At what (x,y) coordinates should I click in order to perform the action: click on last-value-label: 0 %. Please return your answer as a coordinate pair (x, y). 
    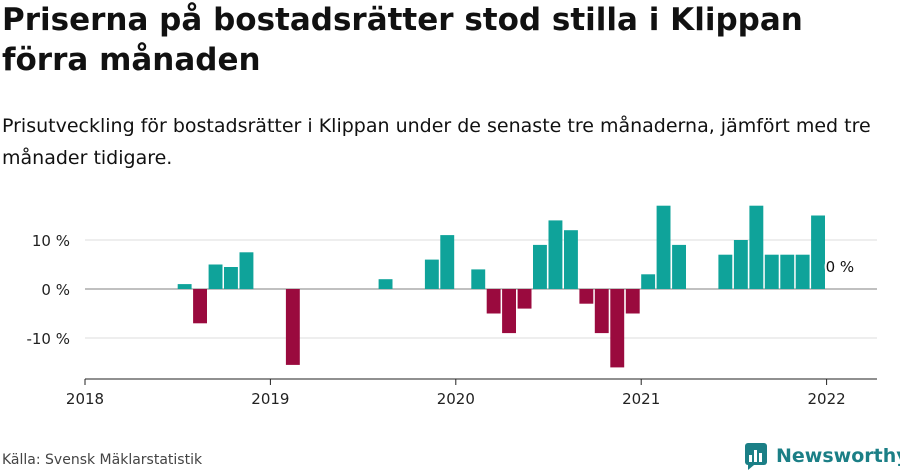
    Looking at the image, I should click on (840, 267).